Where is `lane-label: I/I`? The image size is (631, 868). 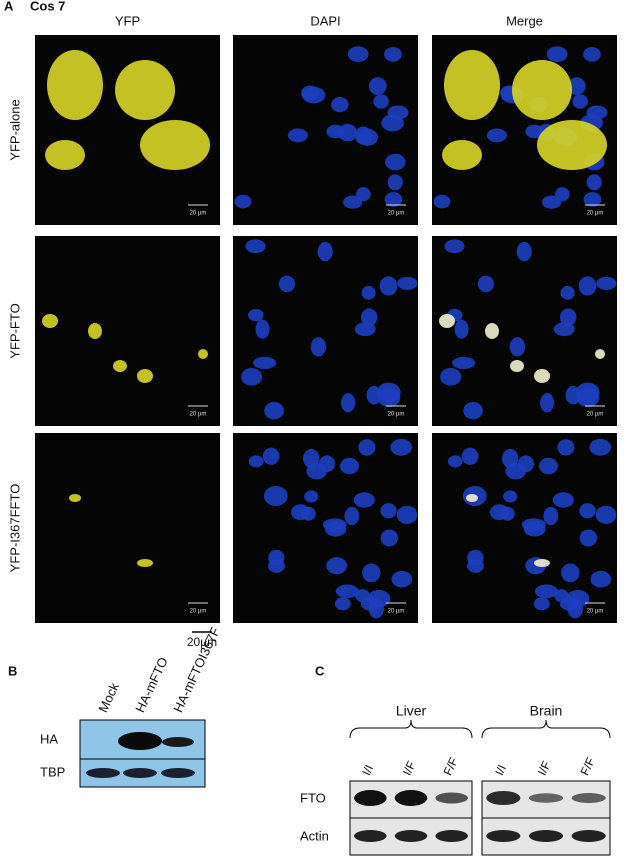
lane-label: I/I is located at coordinates (500, 770).